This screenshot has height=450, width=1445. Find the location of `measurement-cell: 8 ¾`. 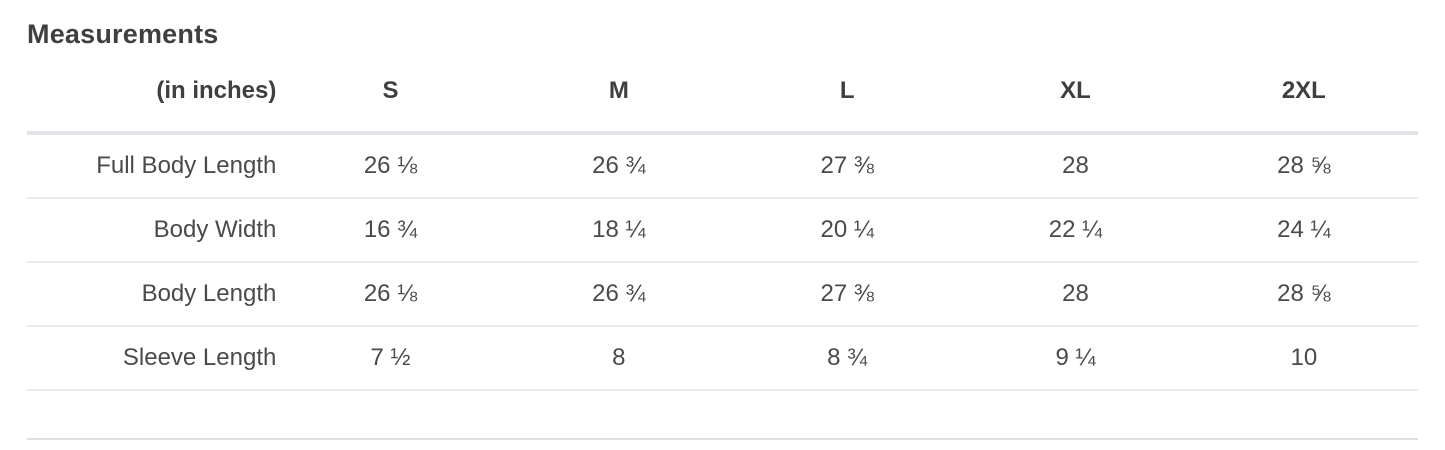

measurement-cell: 8 ¾ is located at coordinates (847, 358).